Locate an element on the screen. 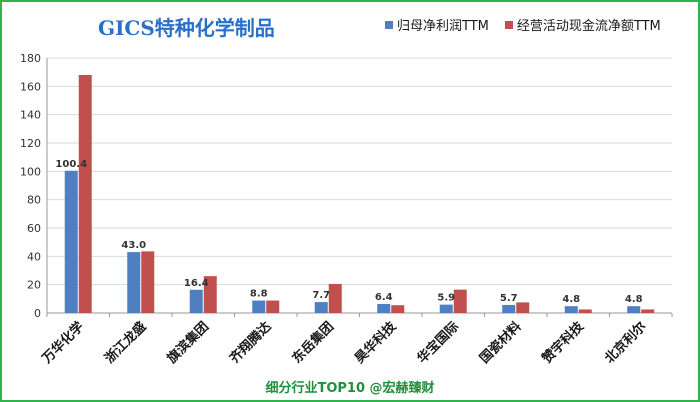 The height and width of the screenshot is (402, 700). data-label: 6.4 is located at coordinates (384, 297).